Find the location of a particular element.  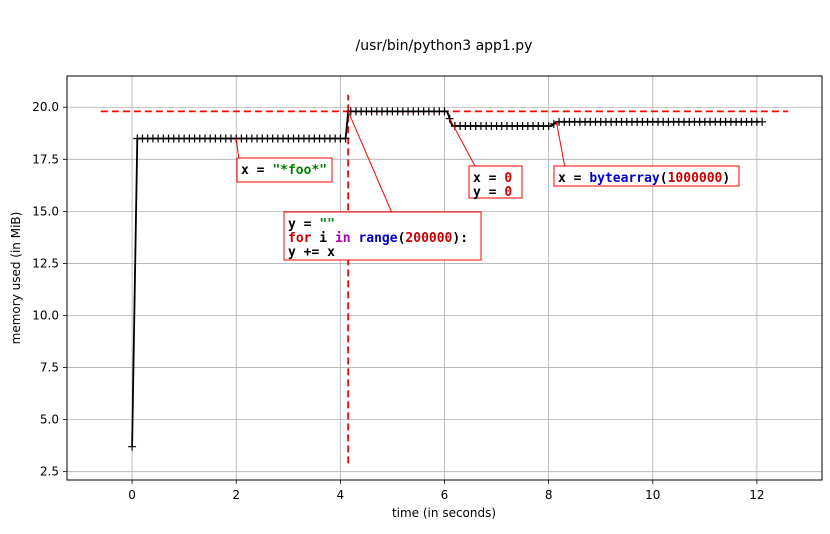

x-tick-label: 0 is located at coordinates (132, 495).